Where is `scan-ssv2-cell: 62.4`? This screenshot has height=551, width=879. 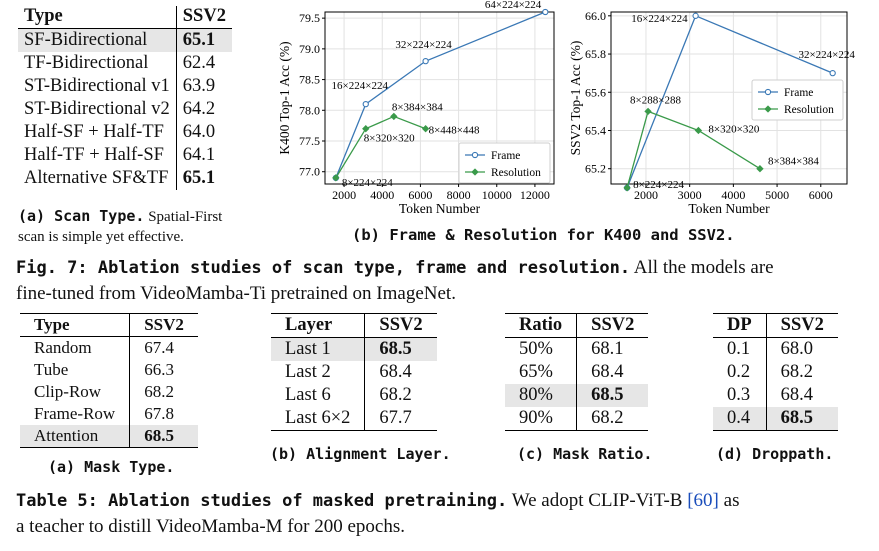
scan-ssv2-cell: 62.4 is located at coordinates (199, 63).